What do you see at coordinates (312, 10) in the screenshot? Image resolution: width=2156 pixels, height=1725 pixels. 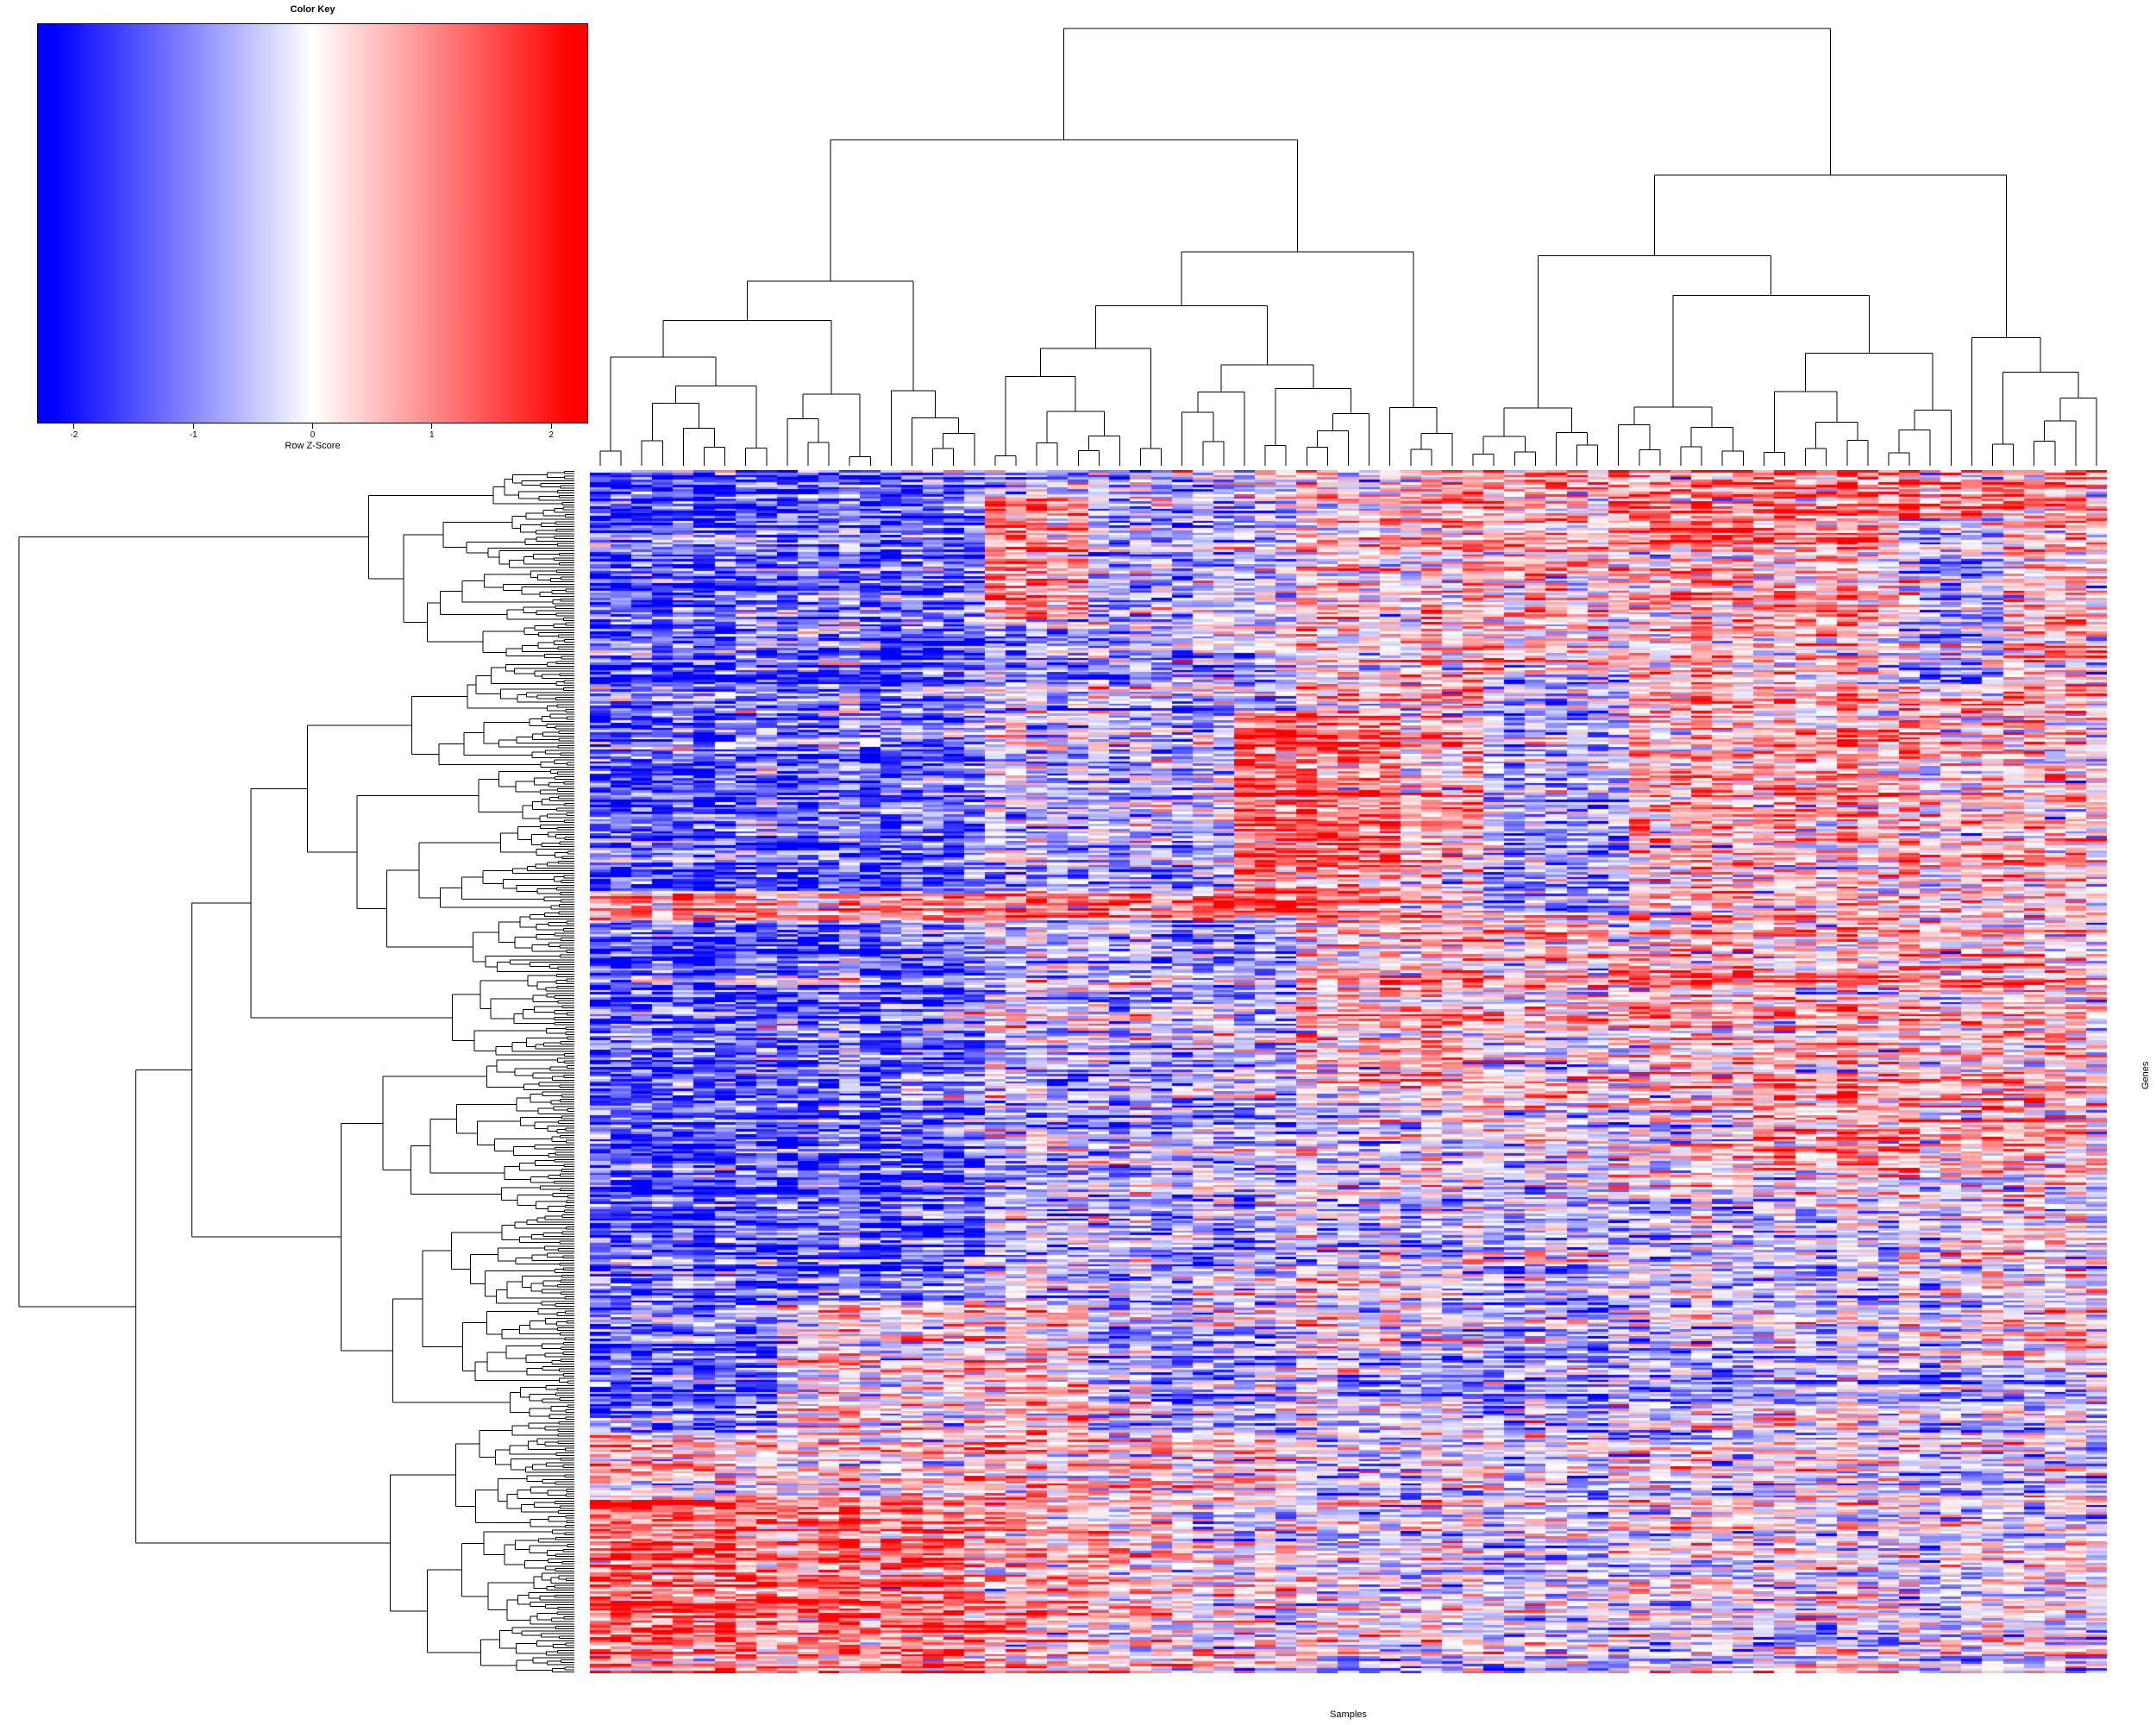 I see `color-key-title: Color Key` at bounding box center [312, 10].